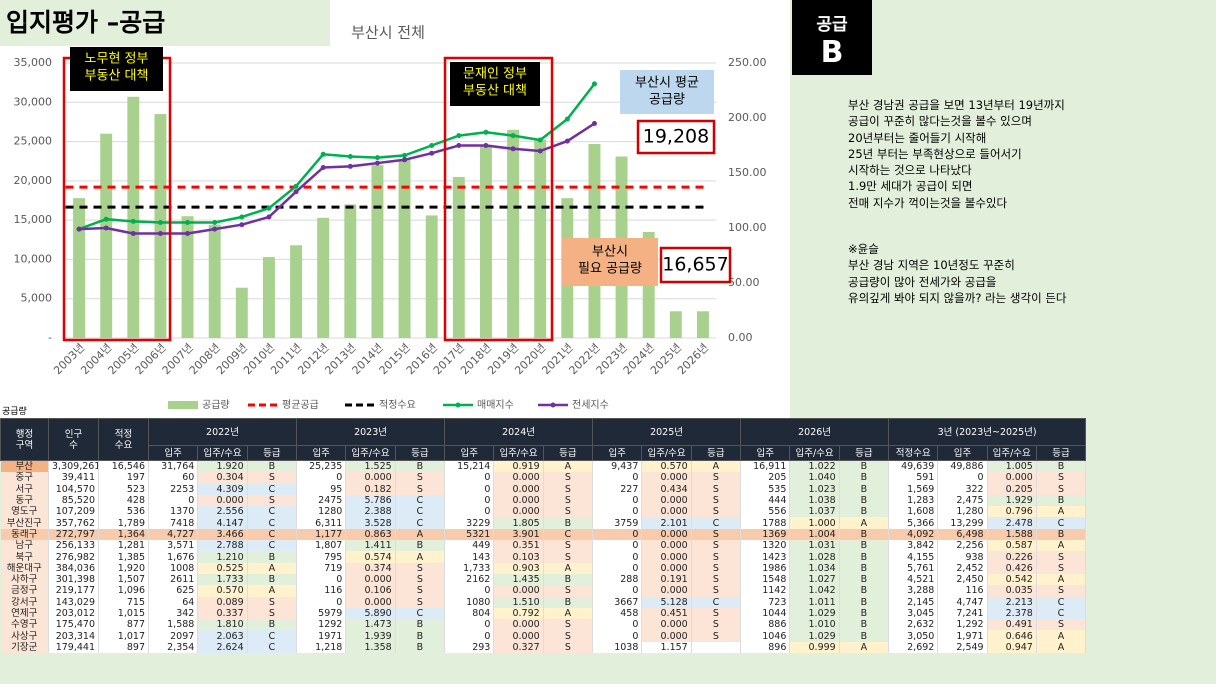 The image size is (1216, 684). I want to click on table-cell: 1423, so click(765, 557).